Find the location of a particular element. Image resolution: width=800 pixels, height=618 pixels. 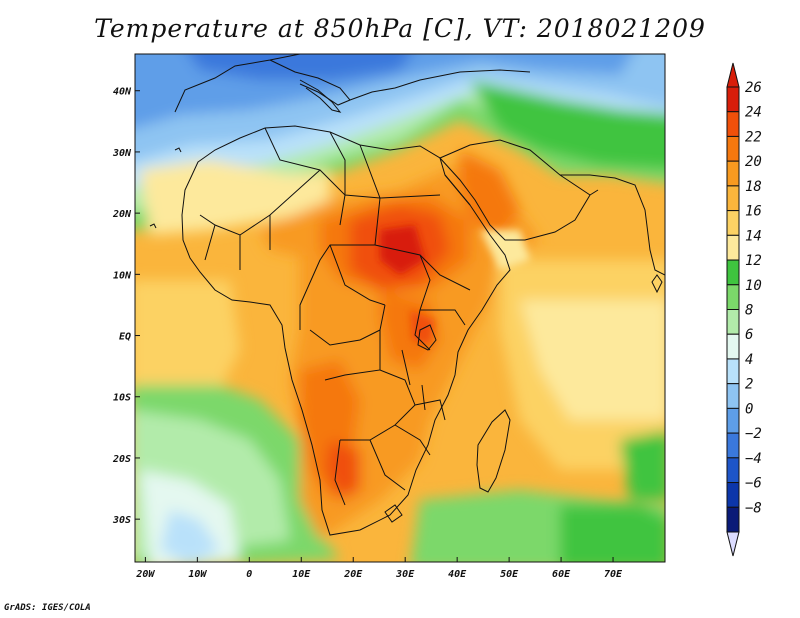

colorbar-level-label: −6 is located at coordinates (753, 484).